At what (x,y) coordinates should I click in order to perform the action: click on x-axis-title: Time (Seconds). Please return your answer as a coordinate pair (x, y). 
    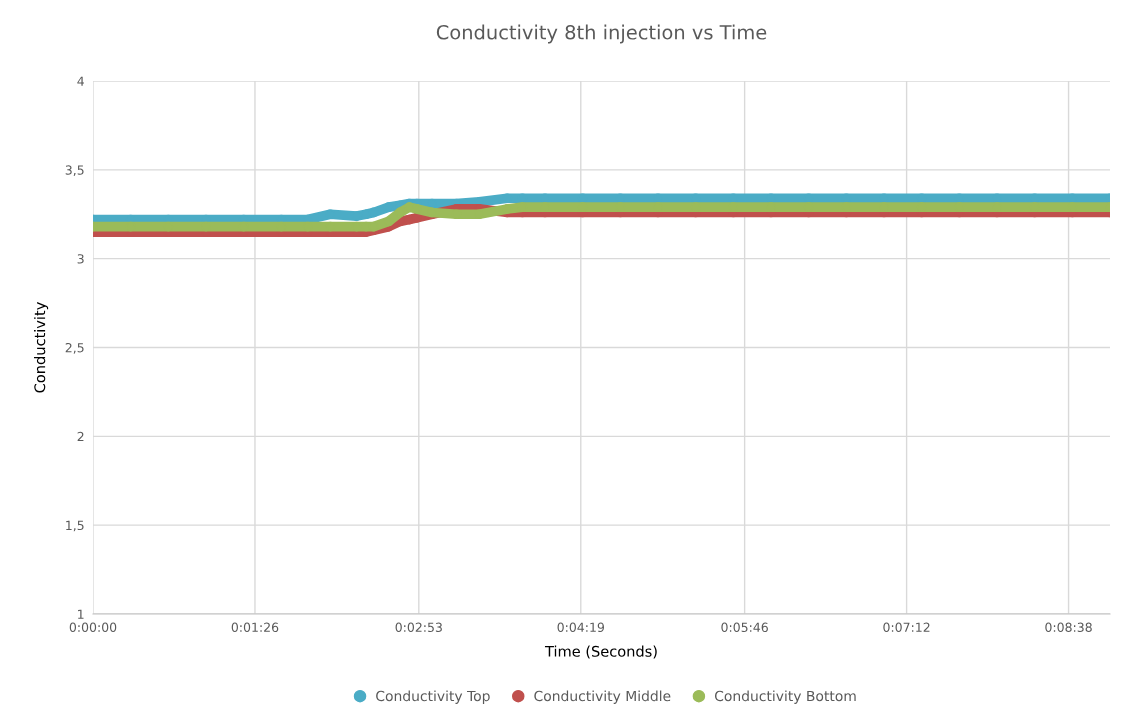
    Looking at the image, I should click on (600, 652).